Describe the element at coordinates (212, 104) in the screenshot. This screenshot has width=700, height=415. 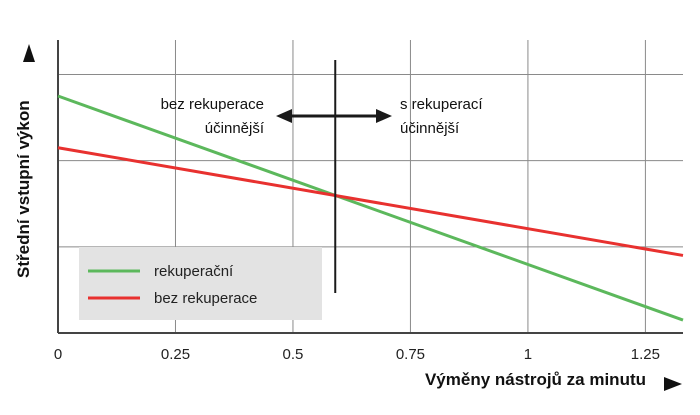
I see `annotation-left-line1: bez rekuperace` at that location.